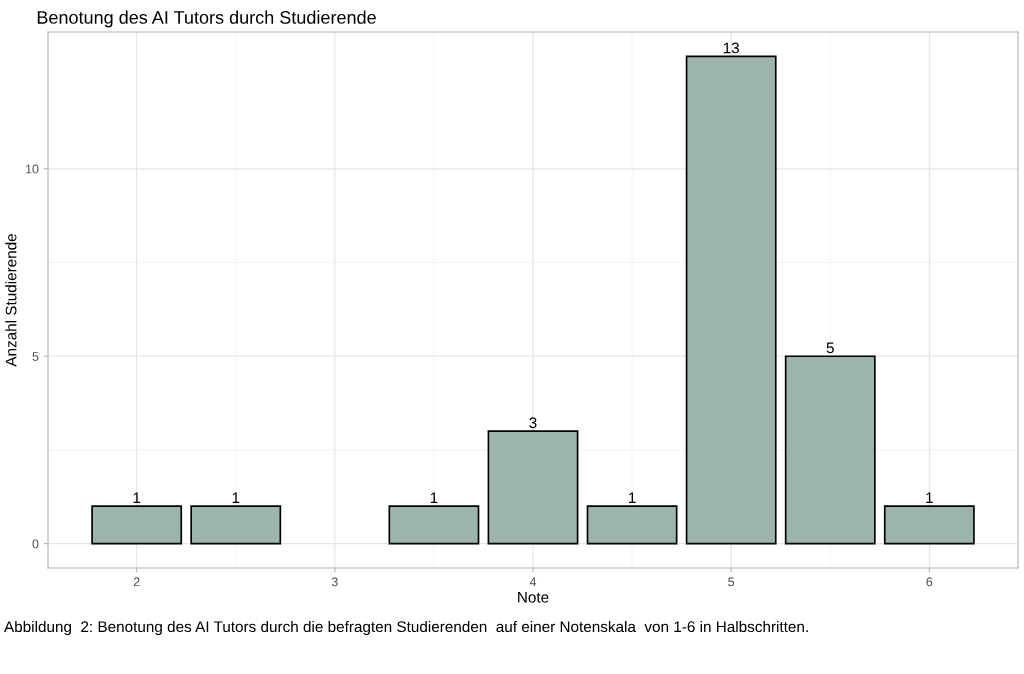 The height and width of the screenshot is (674, 1024). What do you see at coordinates (533, 423) in the screenshot?
I see `data-label: 3` at bounding box center [533, 423].